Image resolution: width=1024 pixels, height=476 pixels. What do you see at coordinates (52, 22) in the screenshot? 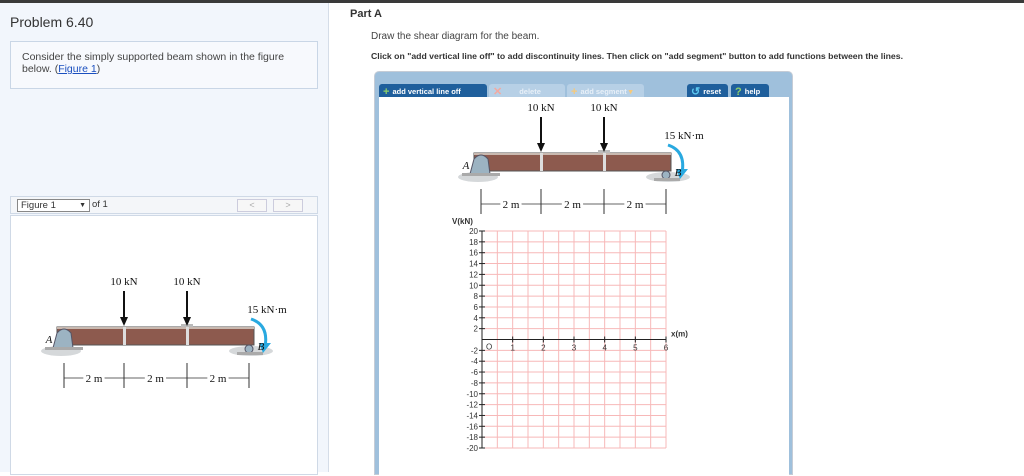
I see `problem-title: Problem 6.40` at bounding box center [52, 22].